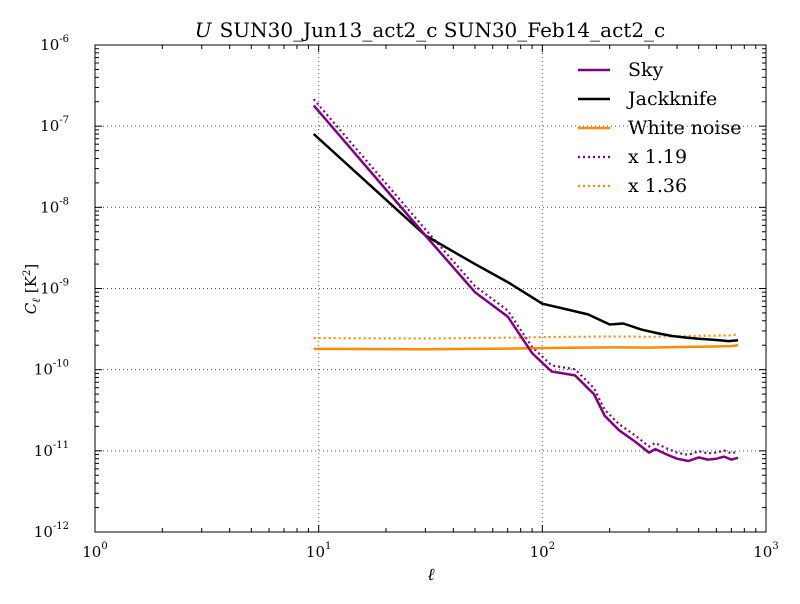 This screenshot has width=800, height=604. I want to click on y-axis-label: Cℓ [K2], so click(32, 289).